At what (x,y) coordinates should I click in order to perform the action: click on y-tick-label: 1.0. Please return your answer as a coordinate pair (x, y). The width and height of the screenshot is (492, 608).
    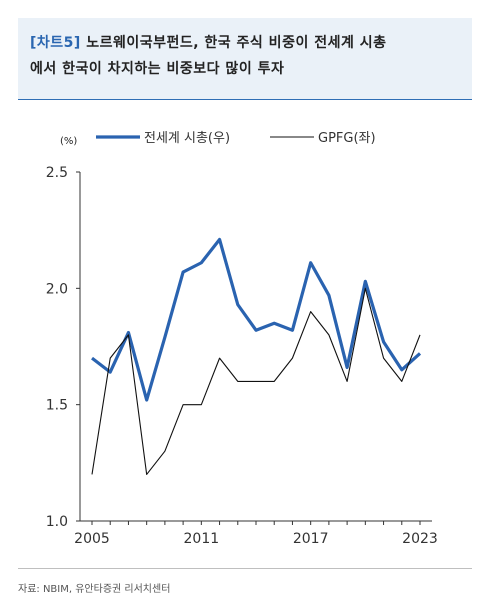
    Looking at the image, I should click on (57, 522).